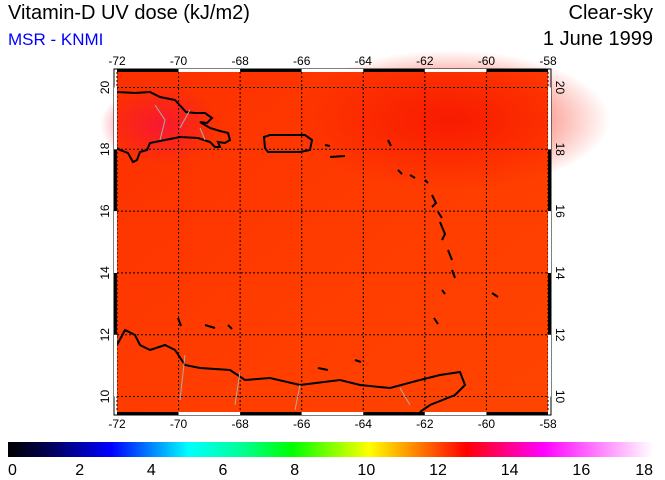 Image resolution: width=665 pixels, height=480 pixels. What do you see at coordinates (288, 143) in the screenshot?
I see `puerto-rico-coast` at bounding box center [288, 143].